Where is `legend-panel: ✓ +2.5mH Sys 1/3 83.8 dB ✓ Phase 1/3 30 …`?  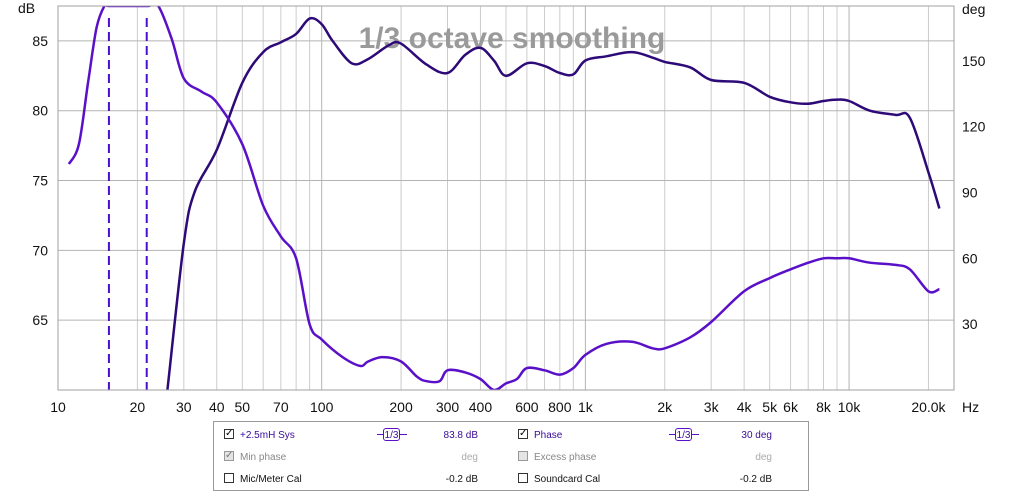
legend-panel: ✓ +2.5mH Sys 1/3 83.8 dB ✓ Phase 1/3 30 … is located at coordinates (511, 456).